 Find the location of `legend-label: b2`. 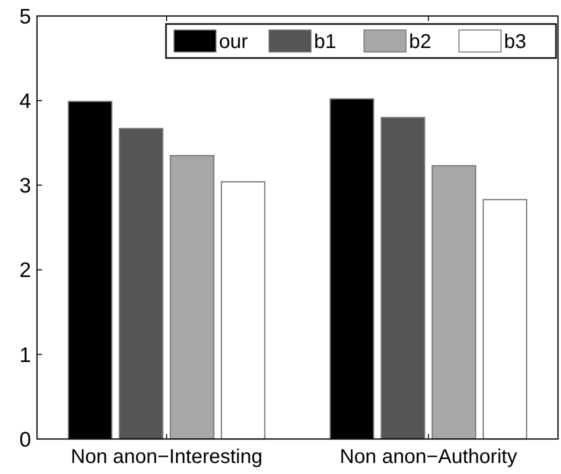

legend-label: b2 is located at coordinates (420, 42).